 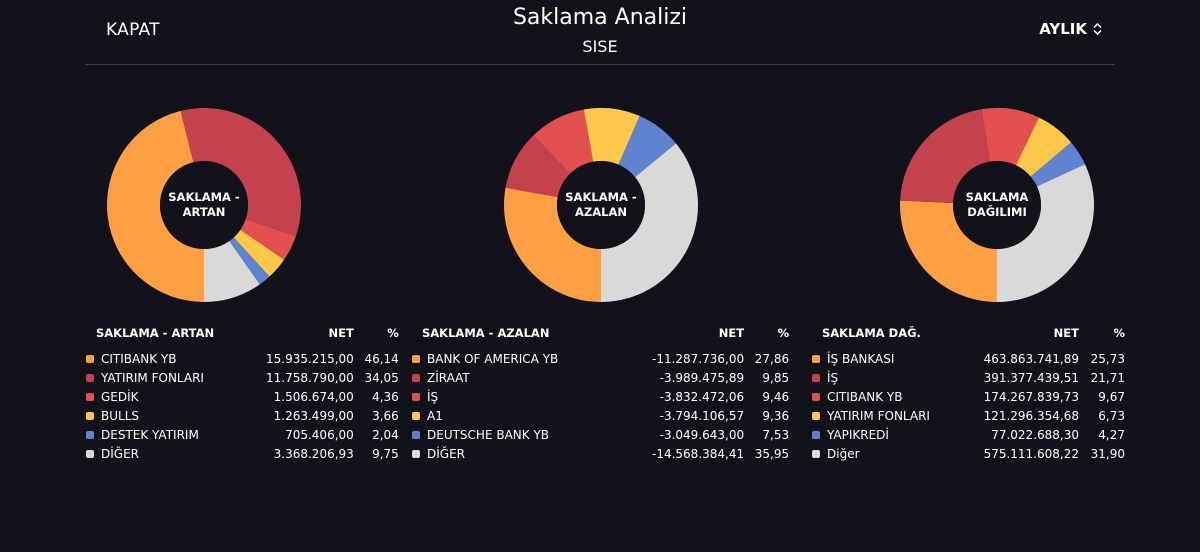 I want to click on col-header-name: SAKLAMA DAĞ., so click(x=871, y=333).